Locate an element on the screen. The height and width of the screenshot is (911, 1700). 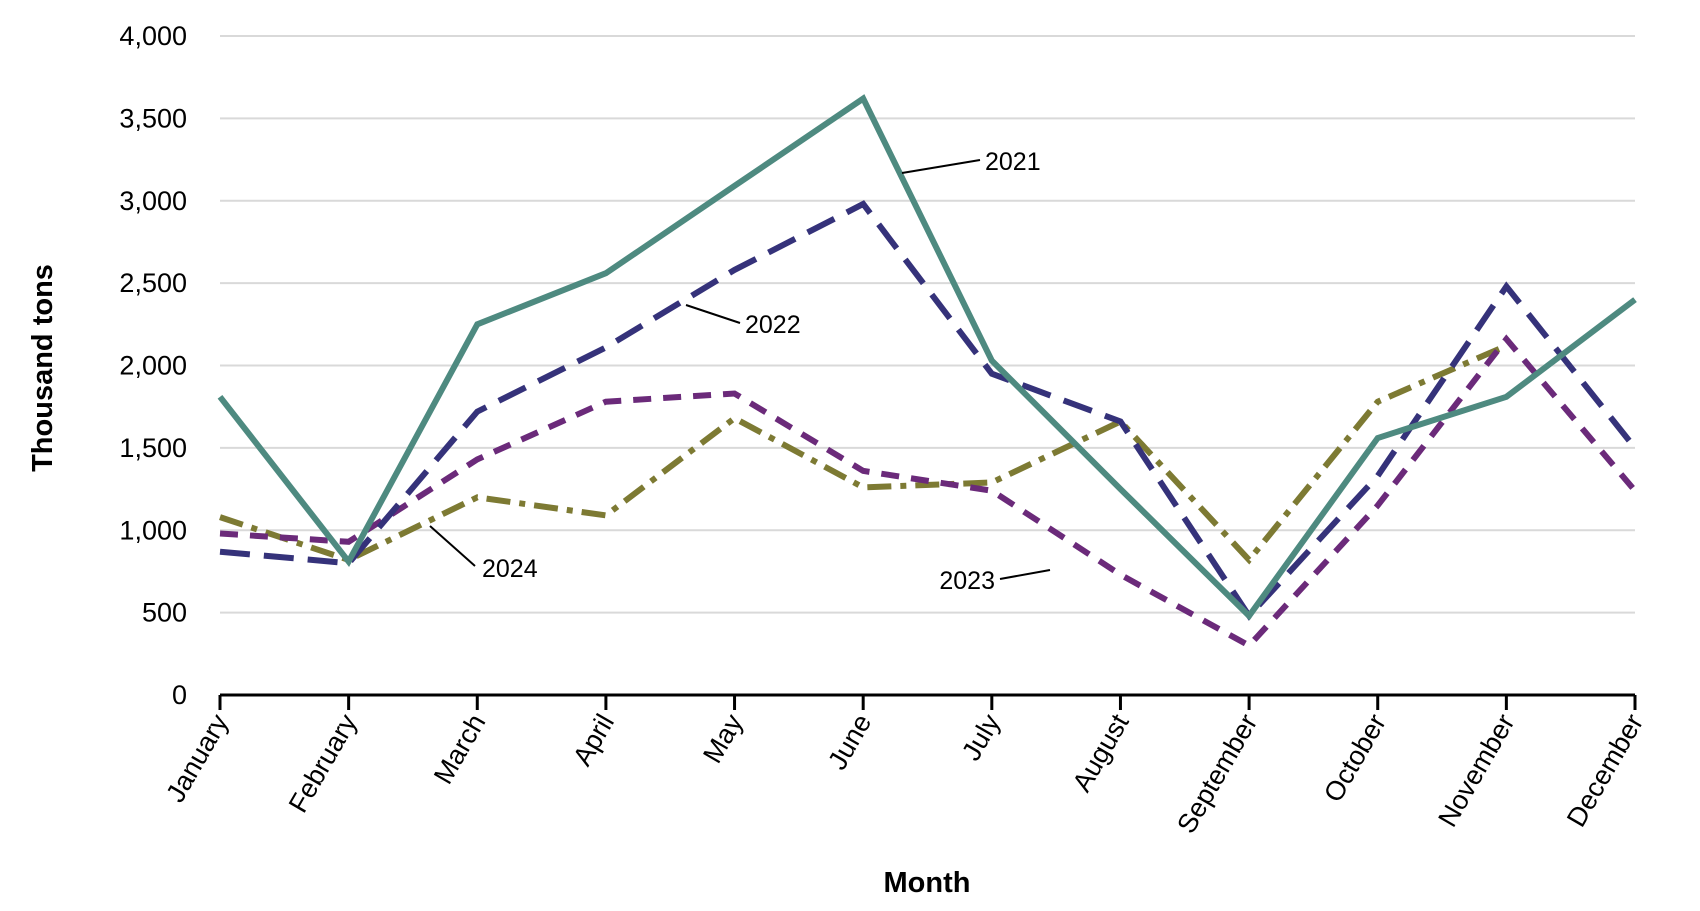
x-tick-label: December is located at coordinates (1605, 770).